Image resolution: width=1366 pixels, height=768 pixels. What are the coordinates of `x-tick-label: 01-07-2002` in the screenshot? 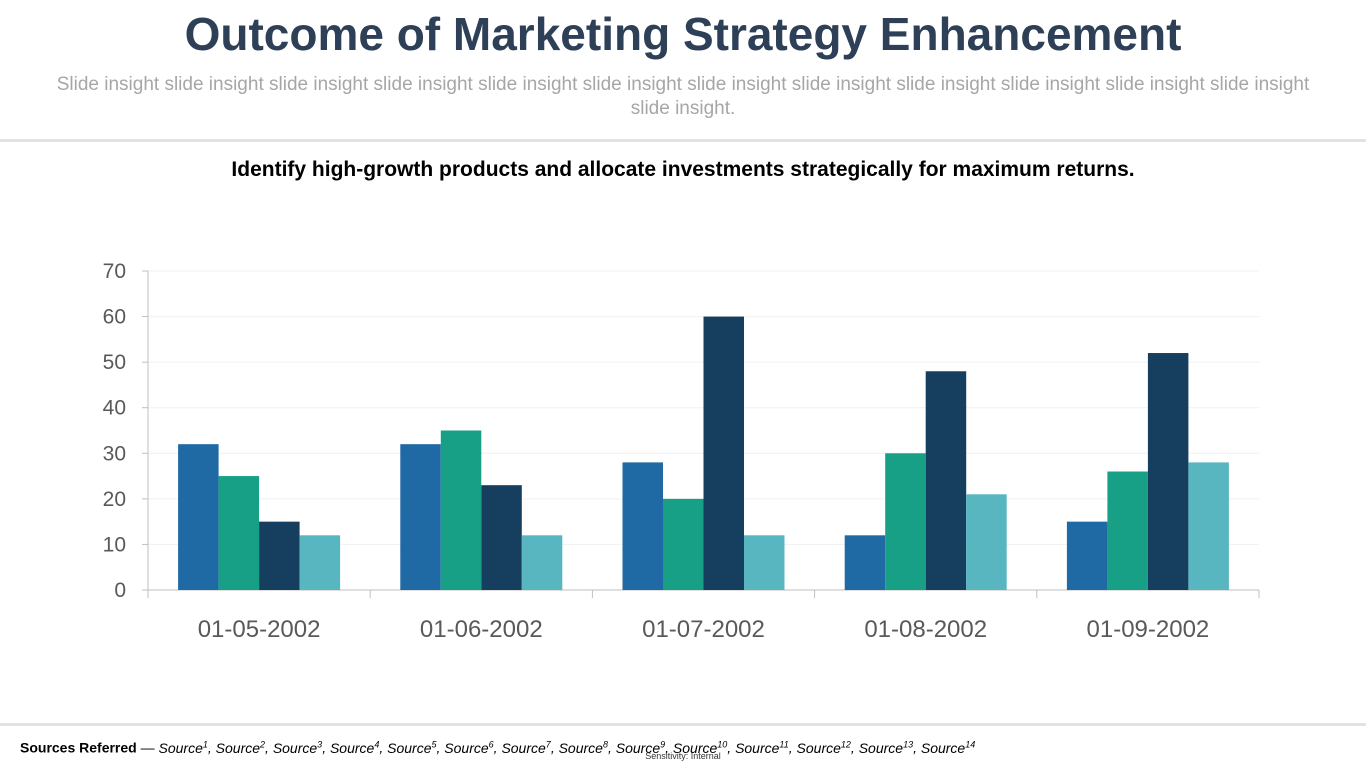 It's located at (703, 629).